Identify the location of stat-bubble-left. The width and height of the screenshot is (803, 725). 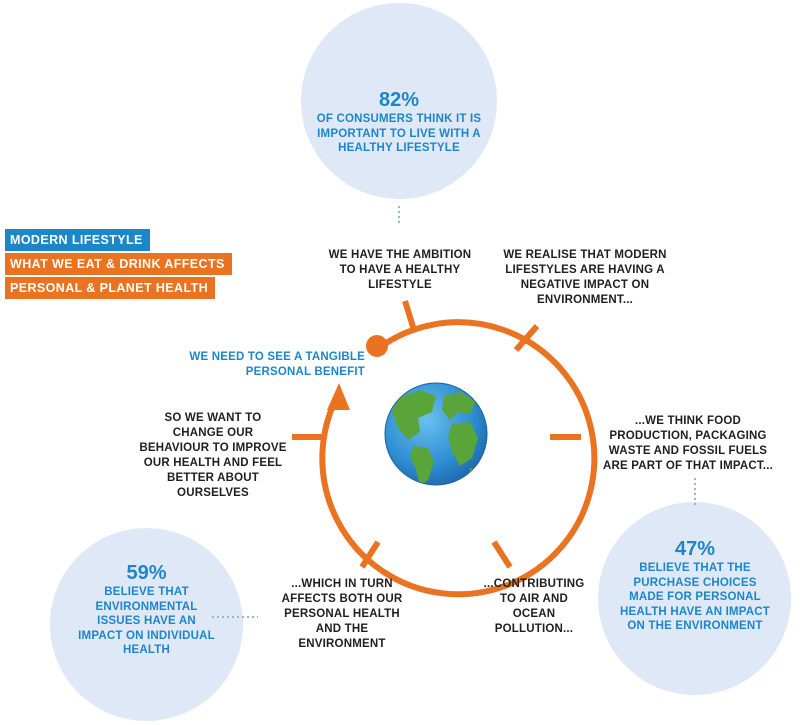
(146, 624).